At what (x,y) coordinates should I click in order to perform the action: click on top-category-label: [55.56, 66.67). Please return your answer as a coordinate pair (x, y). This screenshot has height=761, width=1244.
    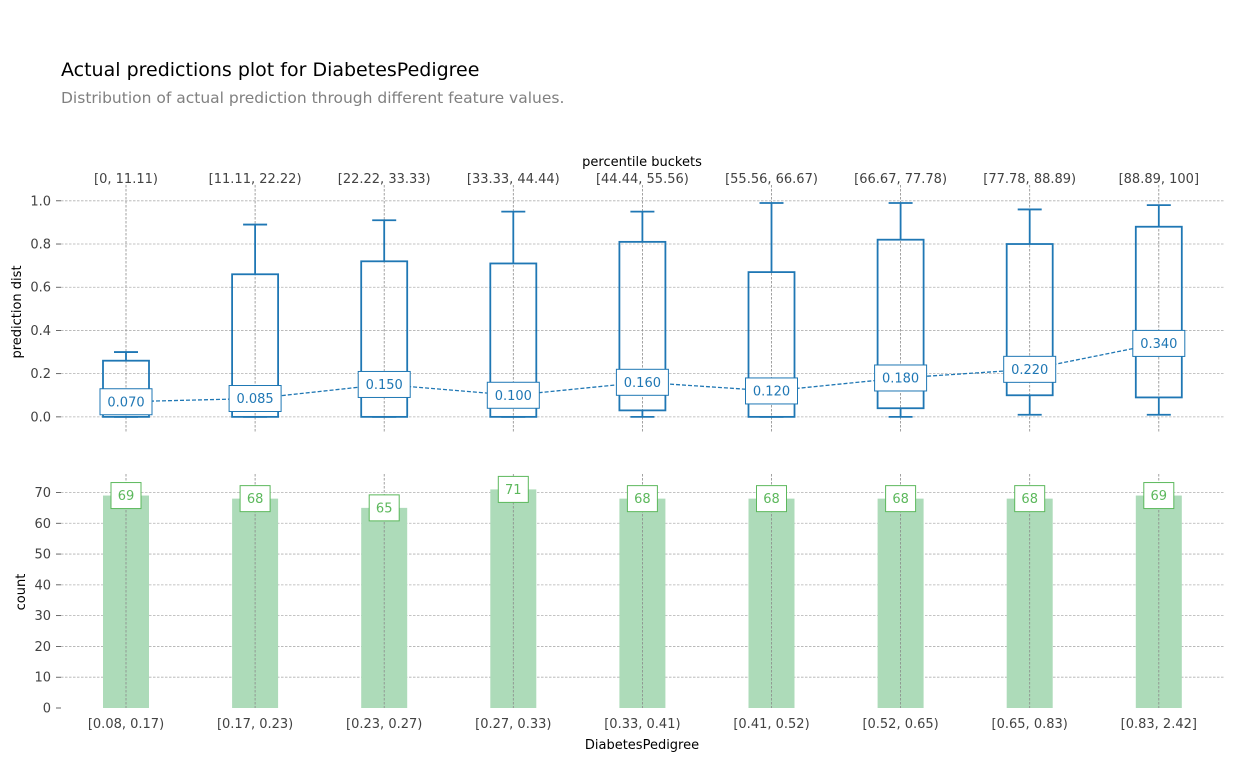
    Looking at the image, I should click on (771, 179).